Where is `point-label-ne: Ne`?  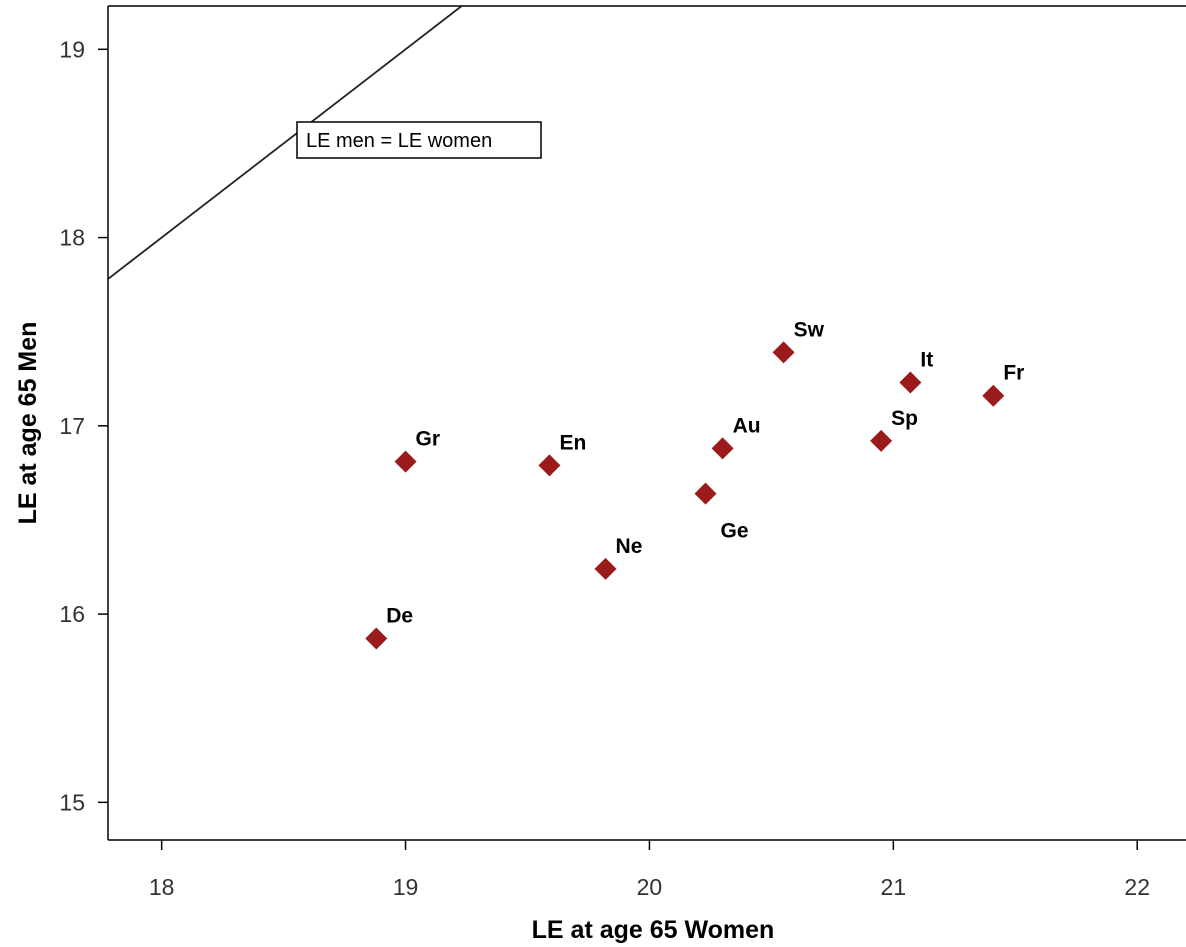
point-label-ne: Ne is located at coordinates (629, 546).